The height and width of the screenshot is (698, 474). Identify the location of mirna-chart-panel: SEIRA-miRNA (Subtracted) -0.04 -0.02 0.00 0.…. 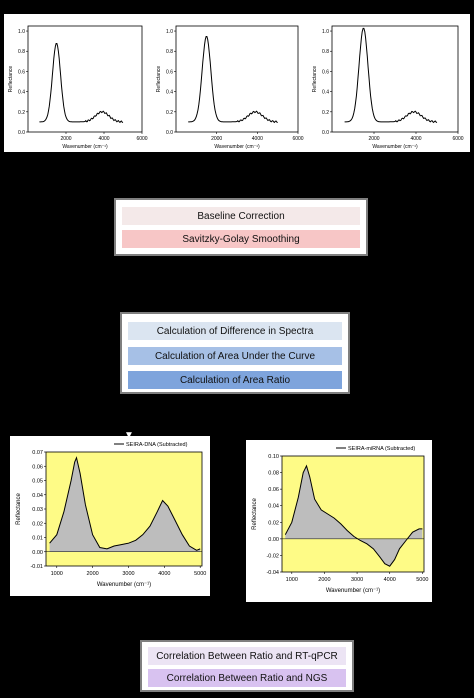
(339, 521).